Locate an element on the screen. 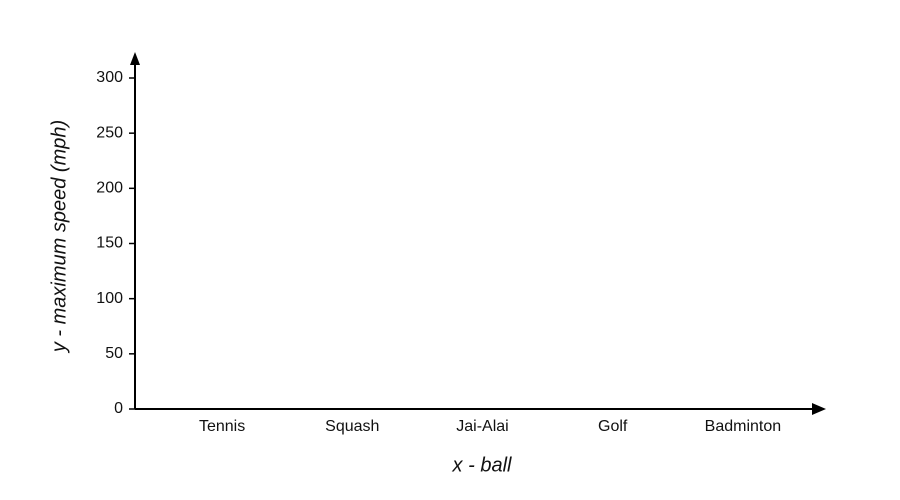  x-axis-title: x - ball is located at coordinates (482, 465).